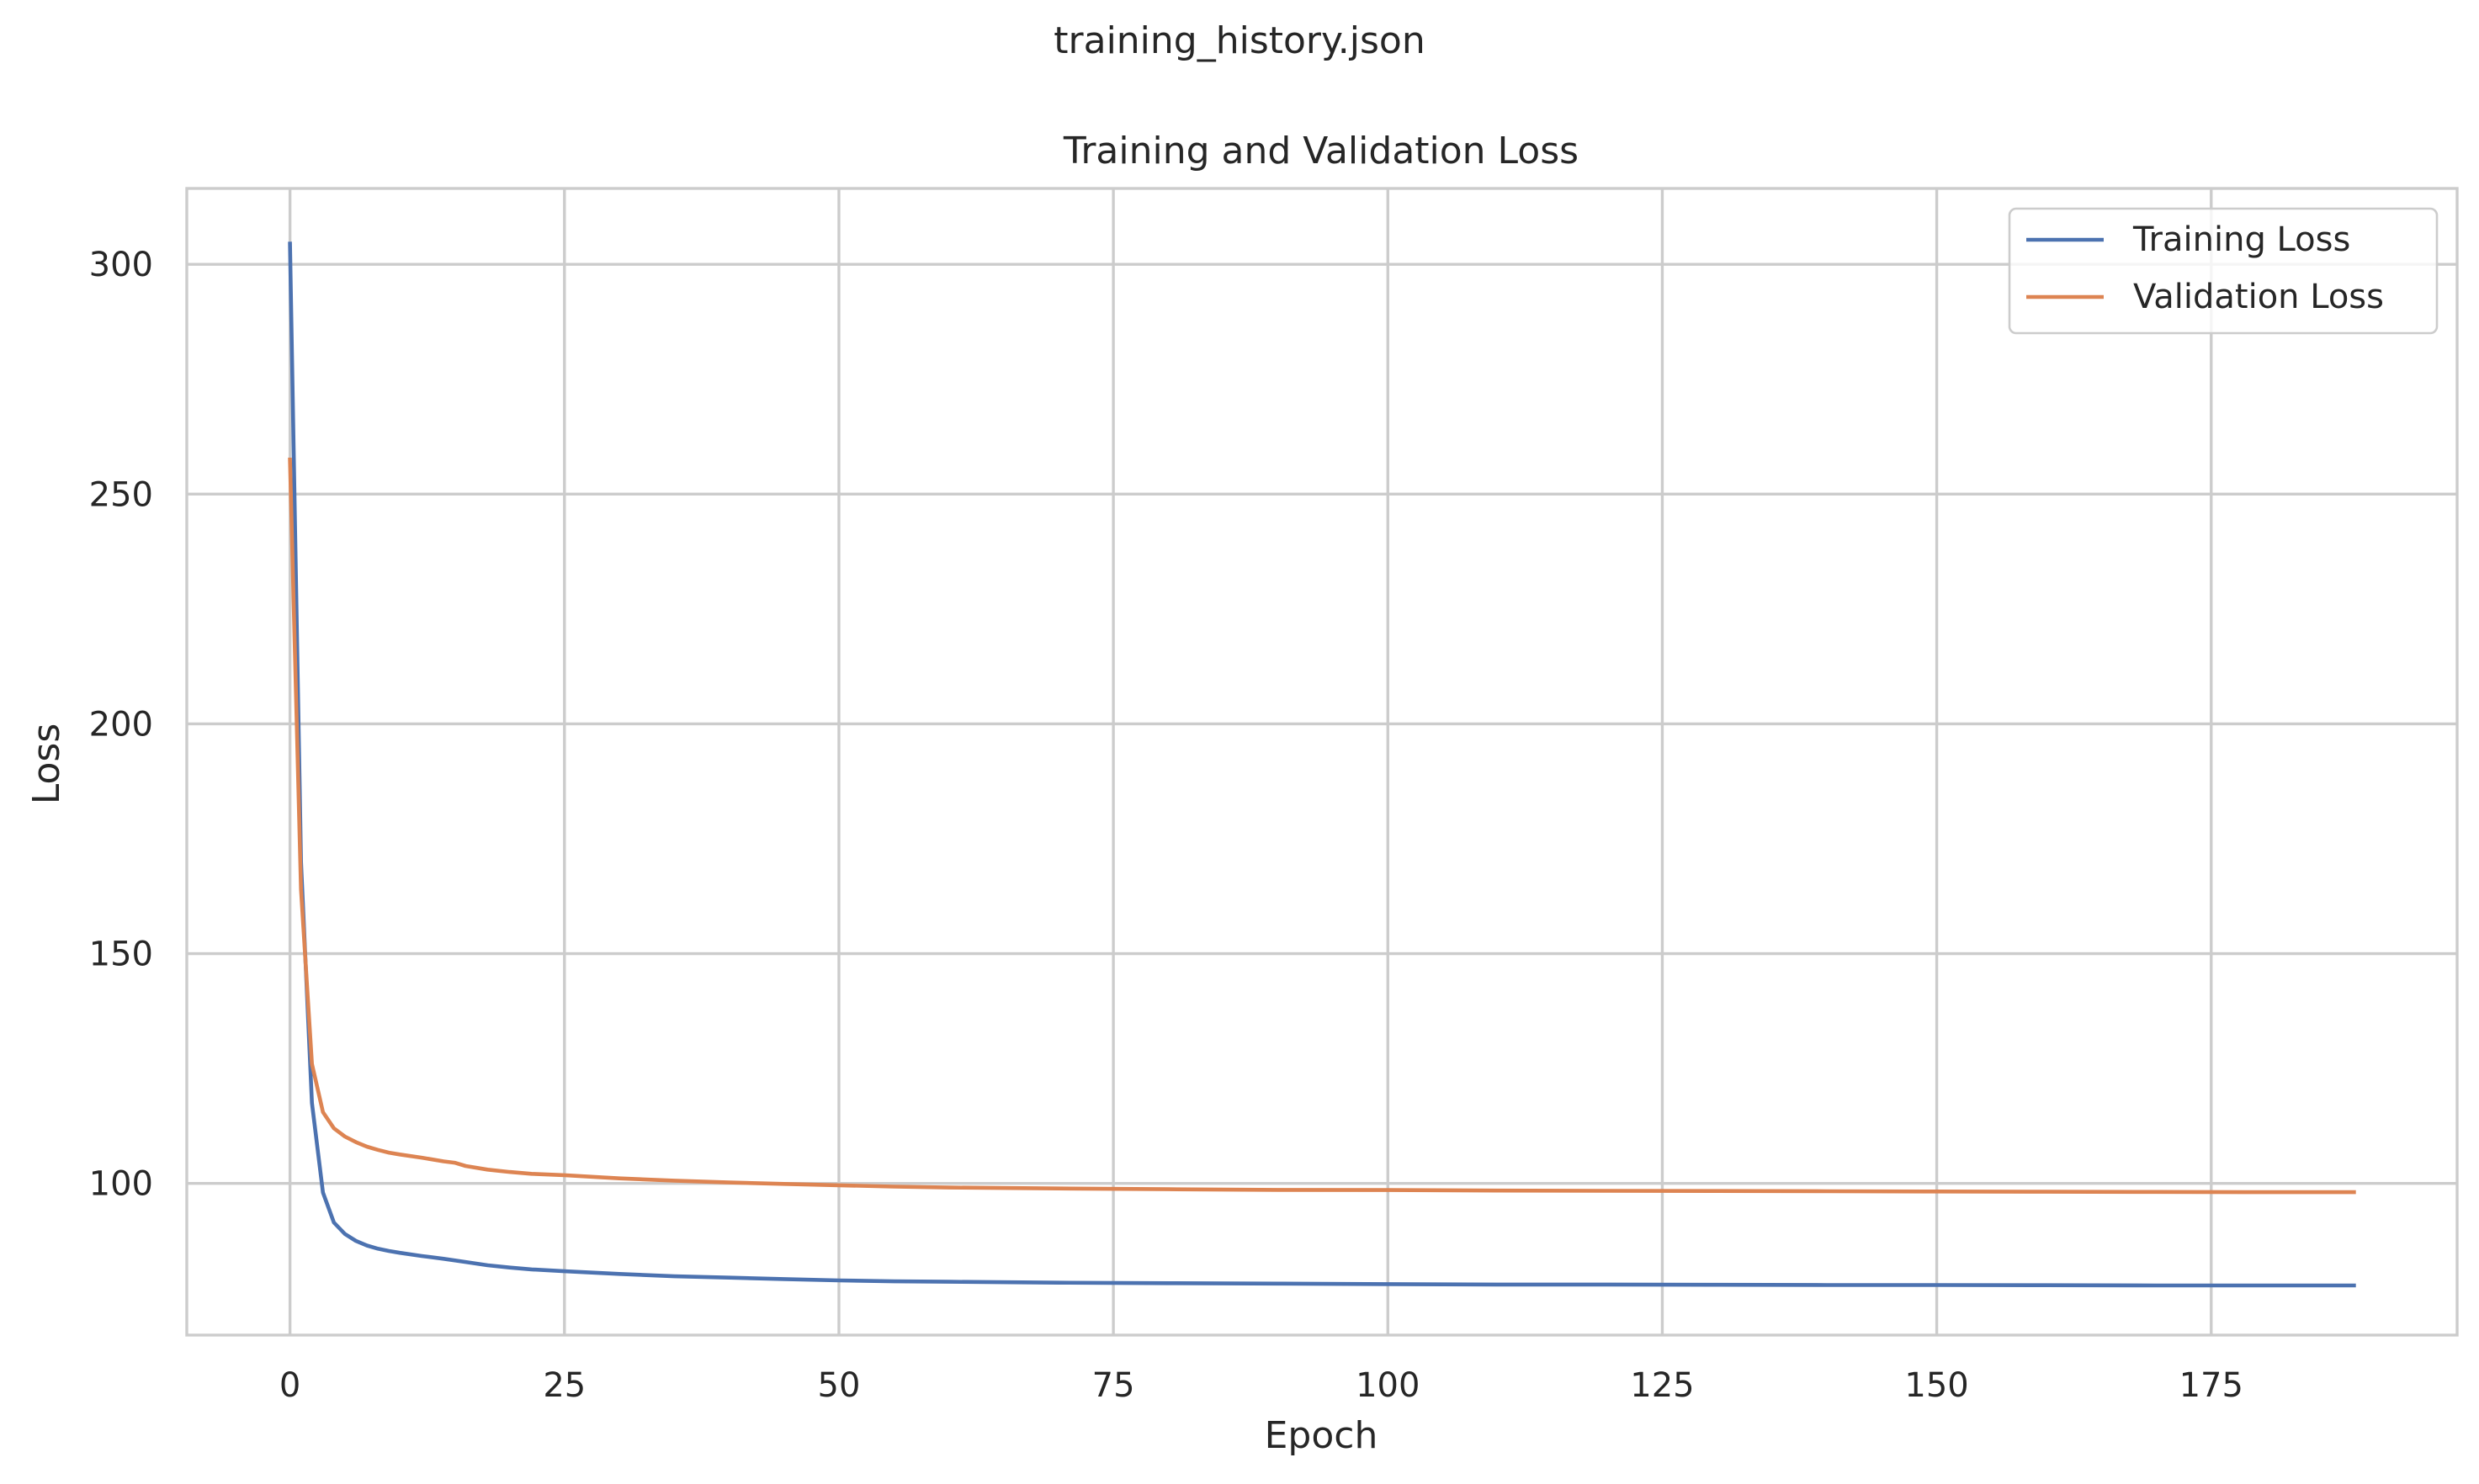 Image resolution: width=2479 pixels, height=1484 pixels. Describe the element at coordinates (1239, 40) in the screenshot. I see `figure-suptitle: training_history.json` at that location.